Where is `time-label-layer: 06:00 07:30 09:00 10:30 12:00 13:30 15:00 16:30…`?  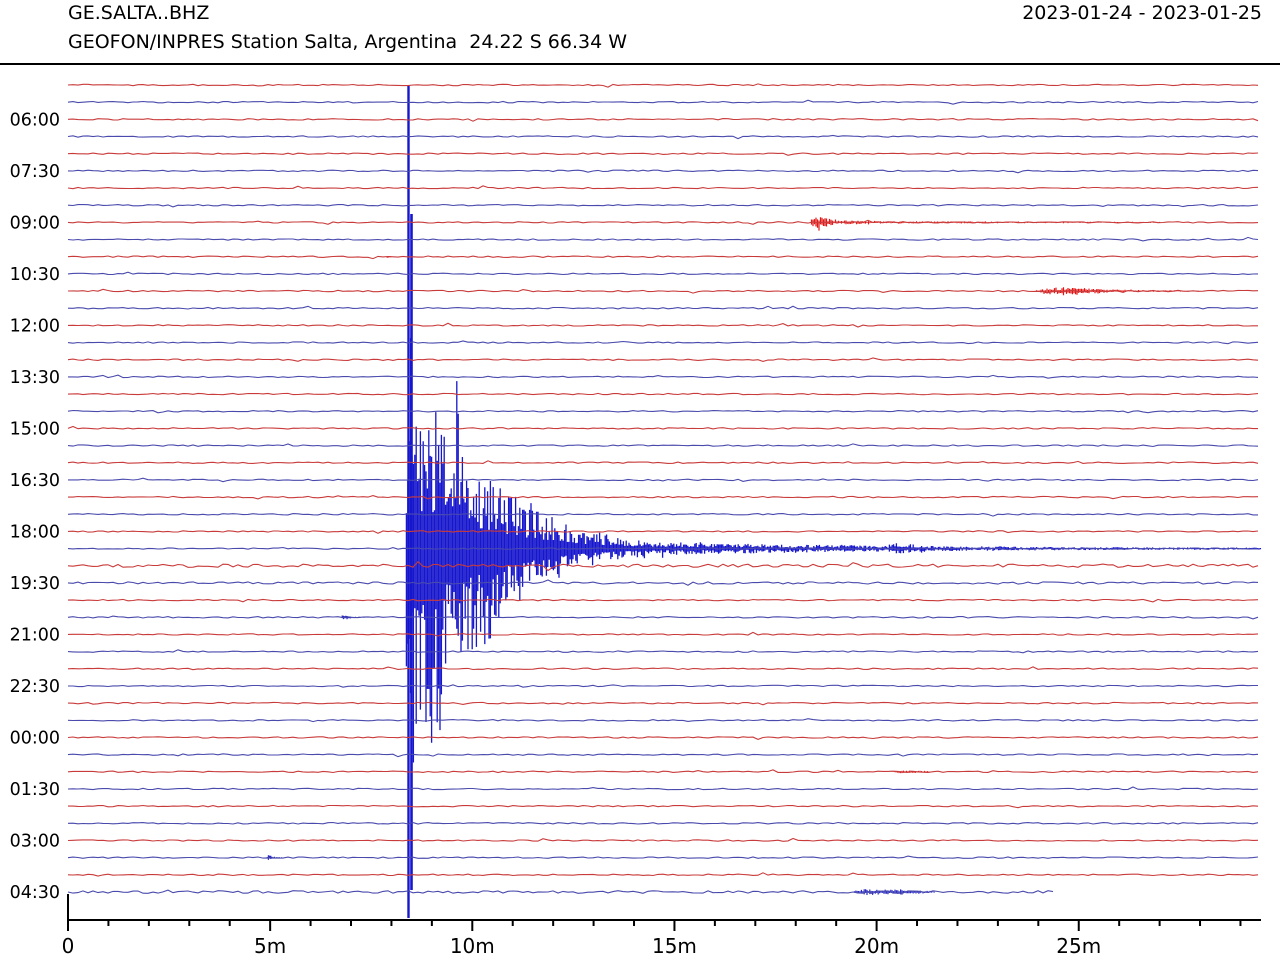
time-label-layer: 06:00 07:30 09:00 10:30 12:00 13:30 15:00 16:30… is located at coordinates (35, 506).